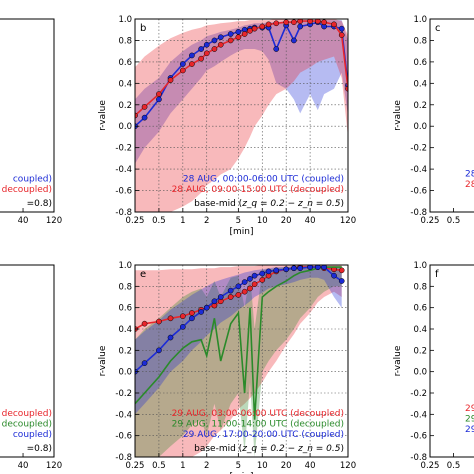  What do you see at coordinates (437, 274) in the screenshot?
I see `panel-letter: f` at bounding box center [437, 274].